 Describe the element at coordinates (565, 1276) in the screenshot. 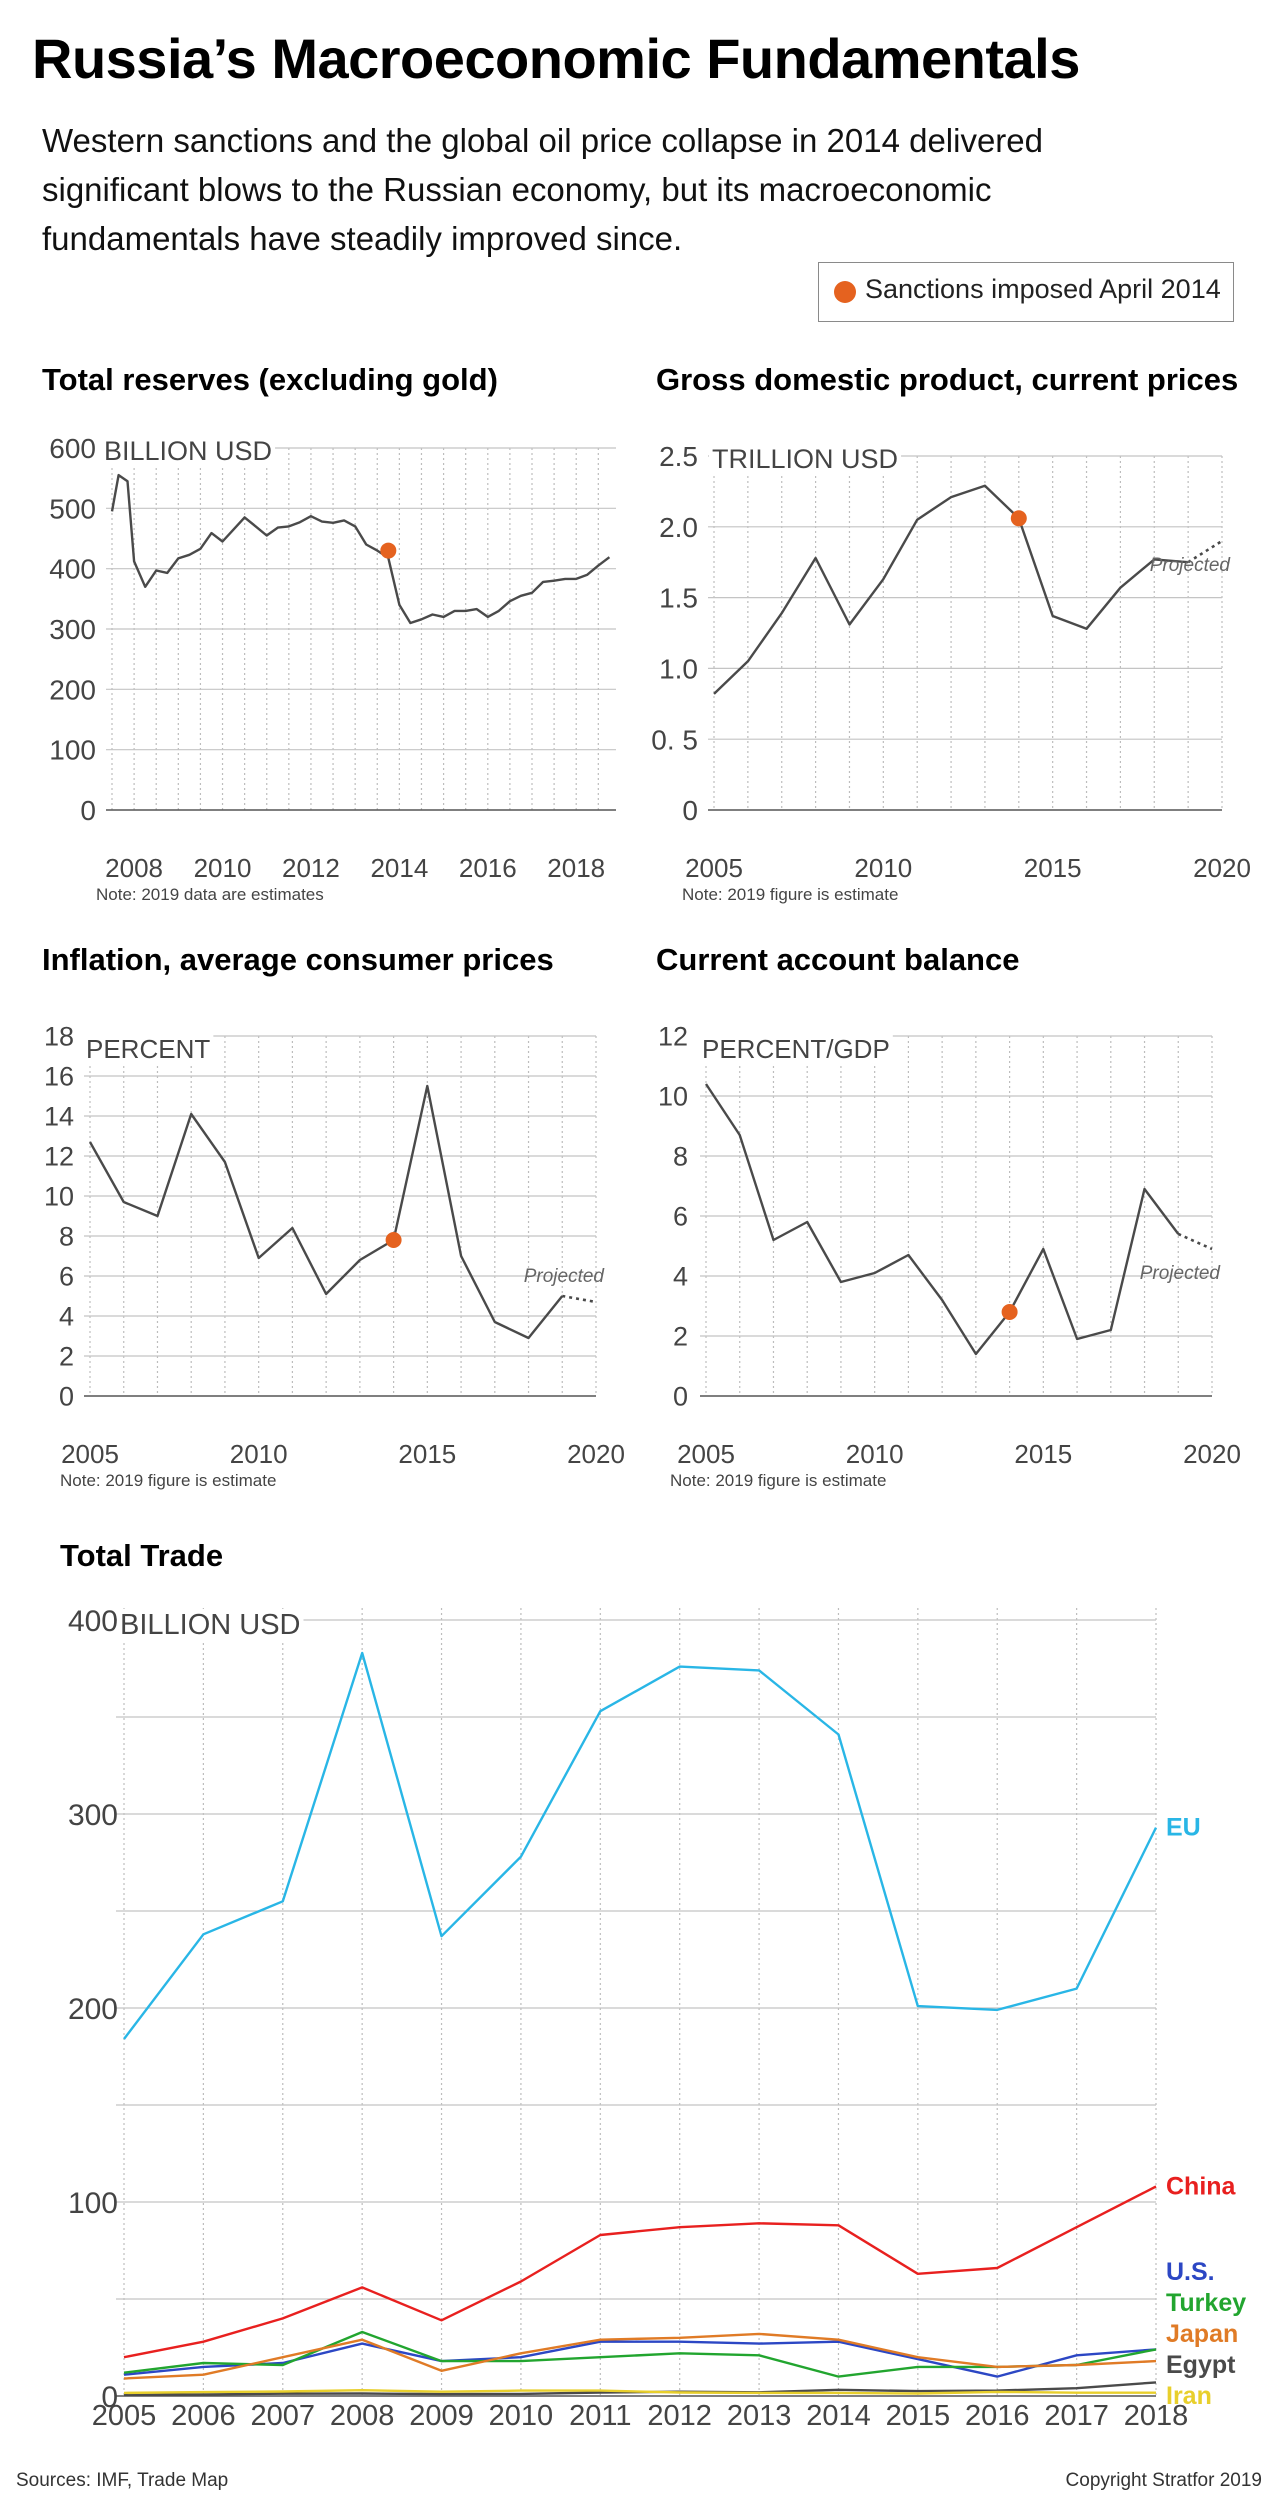

I see `inflation-projected-label: Projected` at that location.